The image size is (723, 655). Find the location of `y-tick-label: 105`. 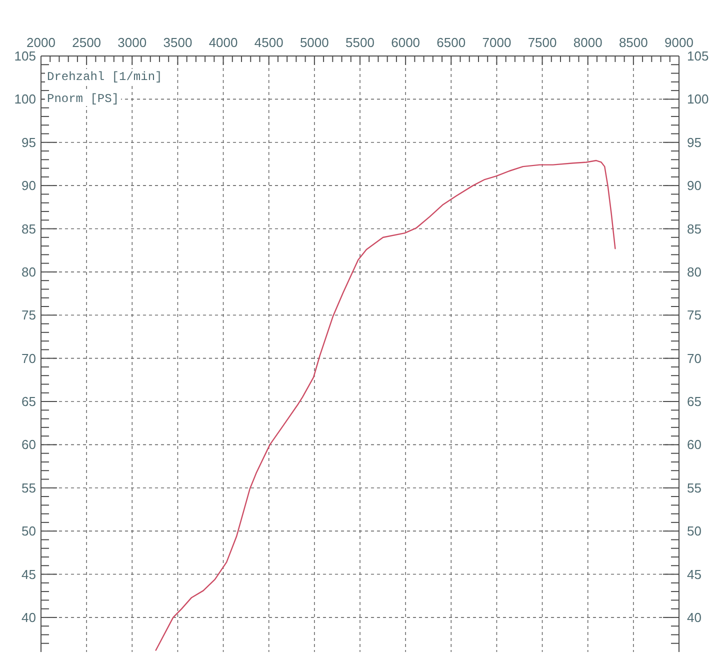

y-tick-label: 105 is located at coordinates (25, 56).